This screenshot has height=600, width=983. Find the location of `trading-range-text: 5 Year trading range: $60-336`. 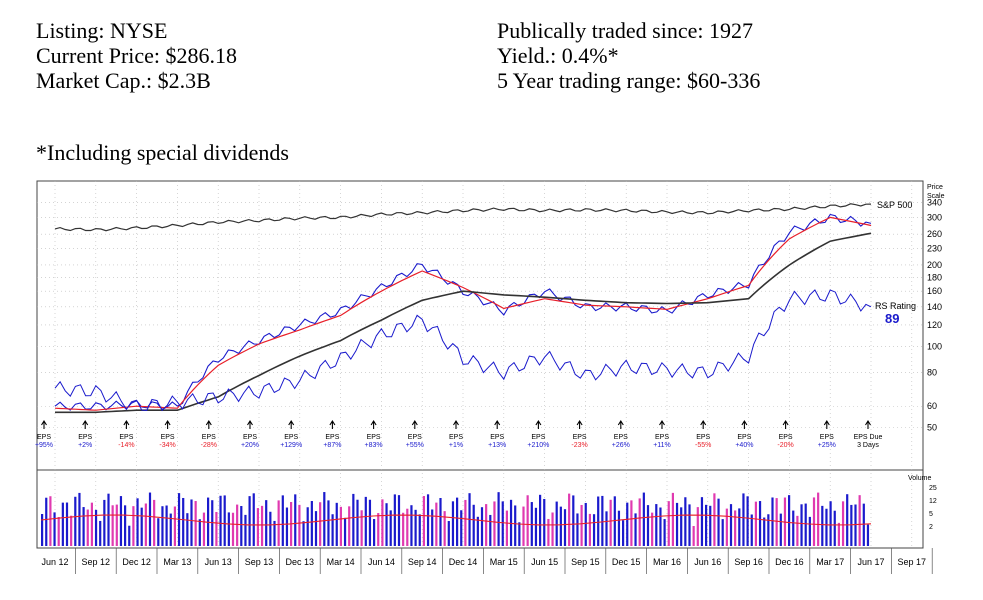

trading-range-text: 5 Year trading range: $60-336 is located at coordinates (629, 80).